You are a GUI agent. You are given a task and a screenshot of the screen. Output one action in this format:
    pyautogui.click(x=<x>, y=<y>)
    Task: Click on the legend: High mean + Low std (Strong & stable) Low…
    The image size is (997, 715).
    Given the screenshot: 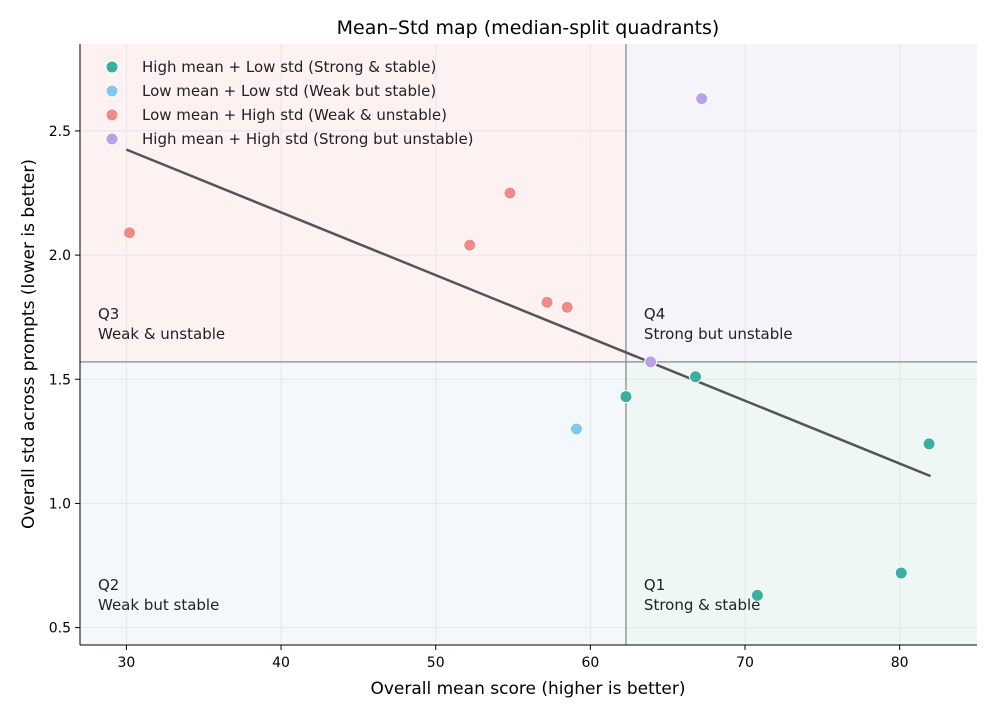 What is the action you would take?
    pyautogui.click(x=289, y=103)
    